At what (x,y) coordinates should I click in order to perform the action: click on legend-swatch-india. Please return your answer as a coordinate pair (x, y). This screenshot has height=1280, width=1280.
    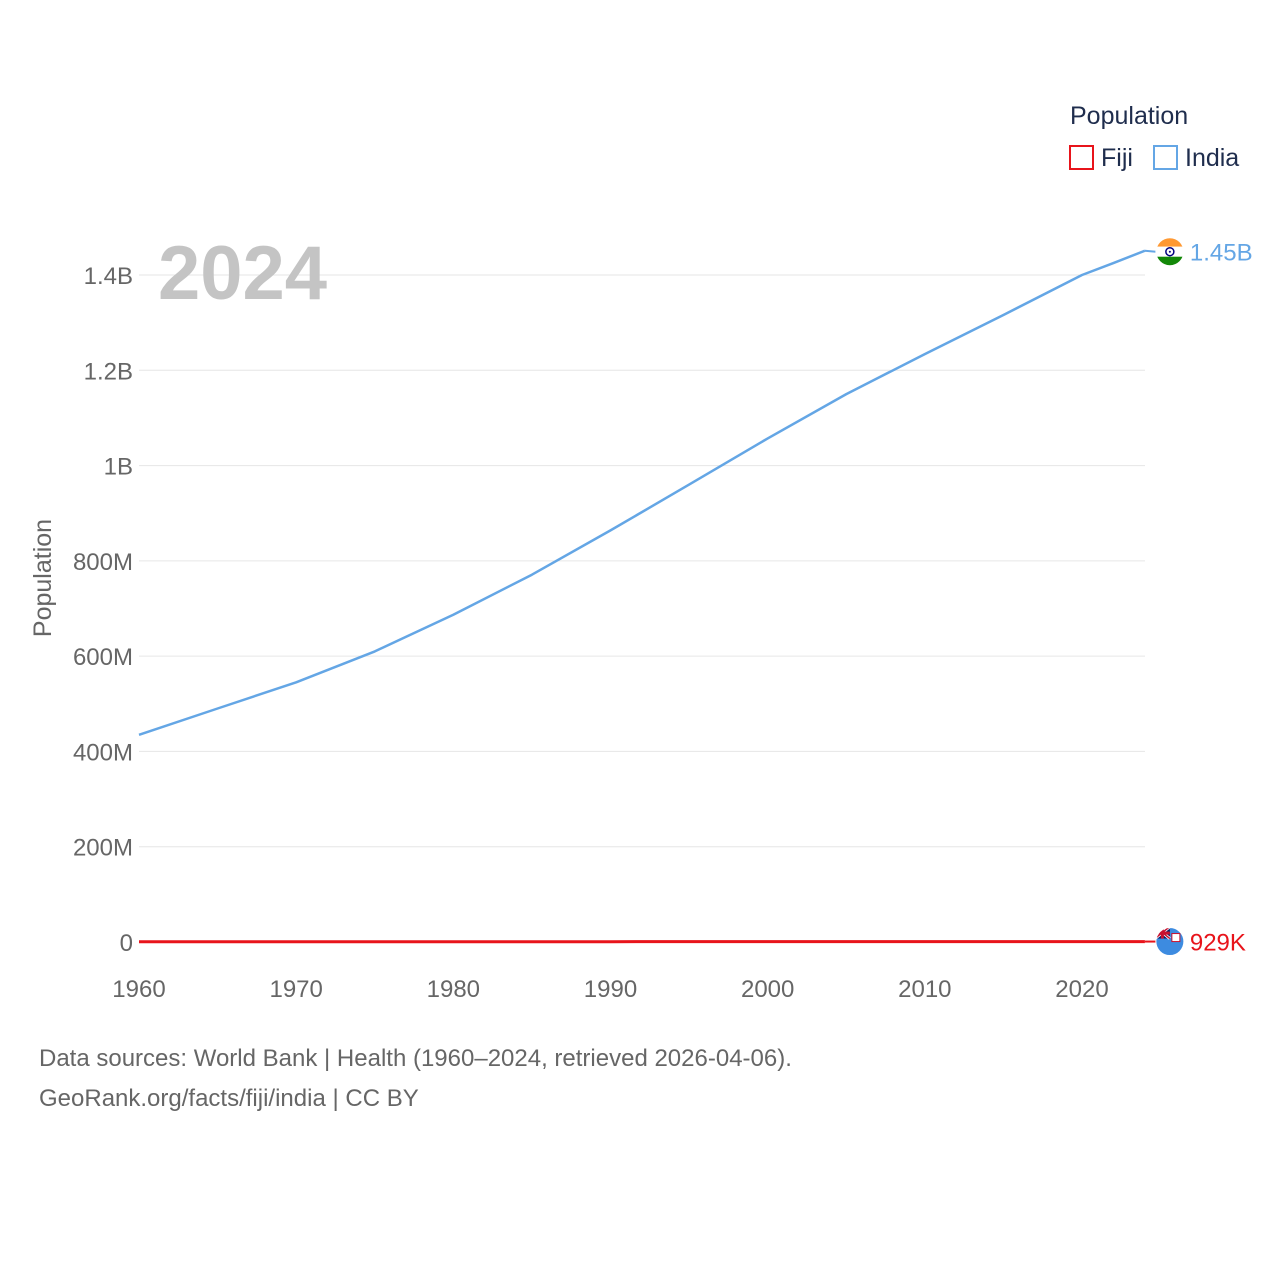
    Looking at the image, I should click on (1165, 157).